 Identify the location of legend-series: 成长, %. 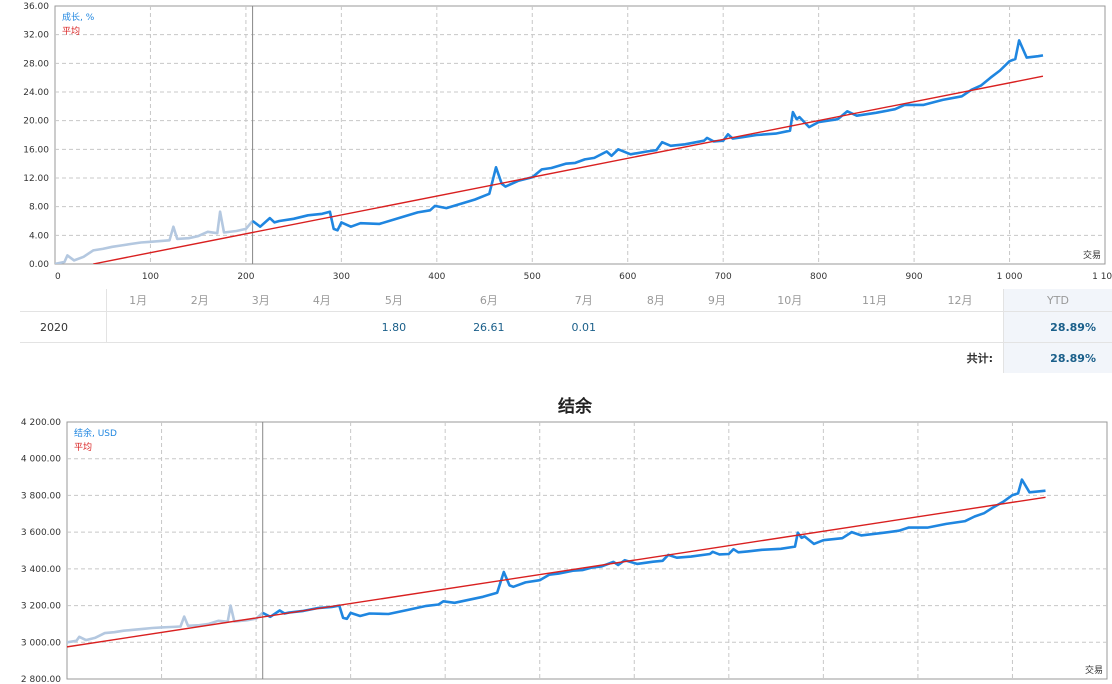
(78, 17).